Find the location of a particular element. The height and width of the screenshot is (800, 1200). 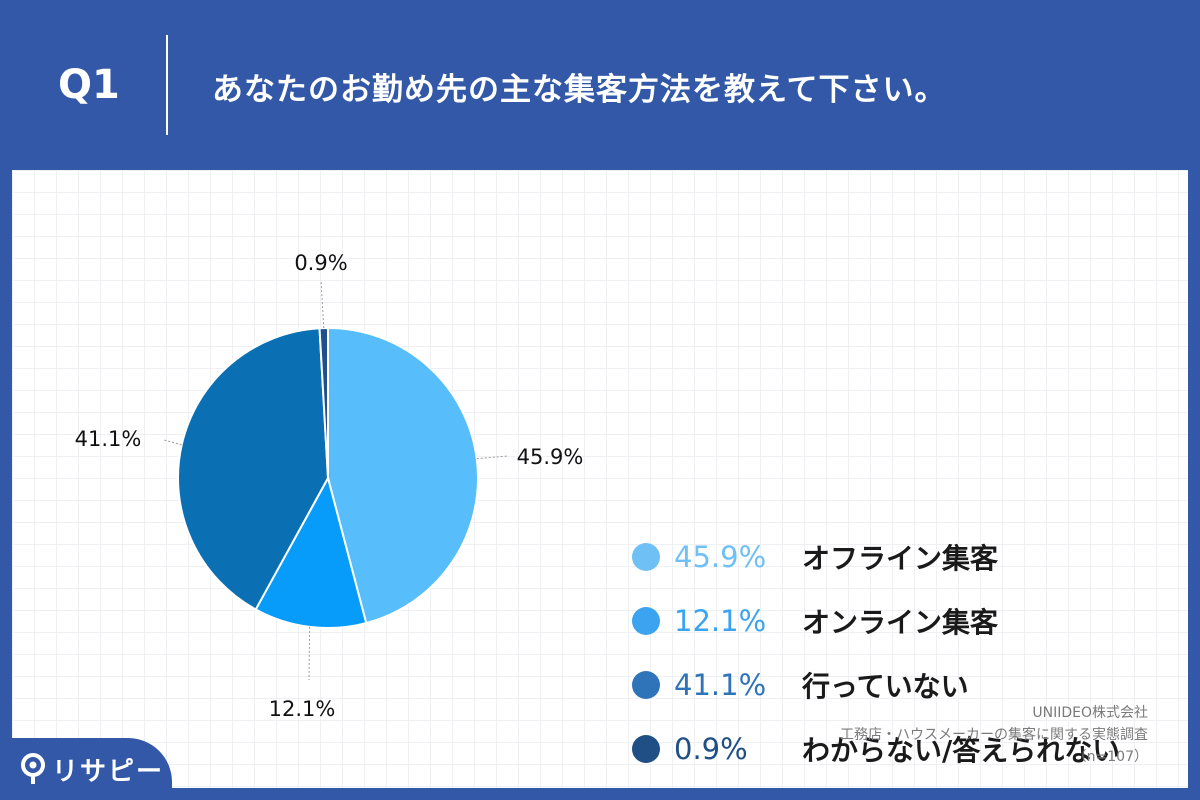

brand-logo: リサピー is located at coordinates (86, 769).